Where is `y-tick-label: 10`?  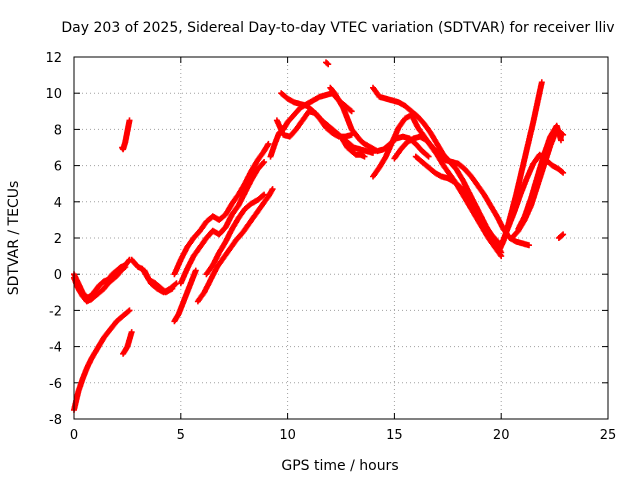
y-tick-label: 10 is located at coordinates (53, 94).